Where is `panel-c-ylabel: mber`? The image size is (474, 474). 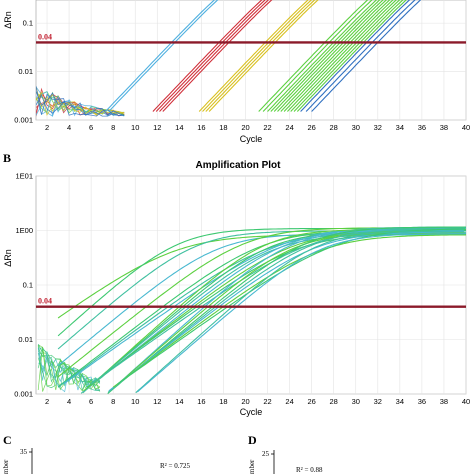
panel-c-ylabel: mber is located at coordinates (6, 466).